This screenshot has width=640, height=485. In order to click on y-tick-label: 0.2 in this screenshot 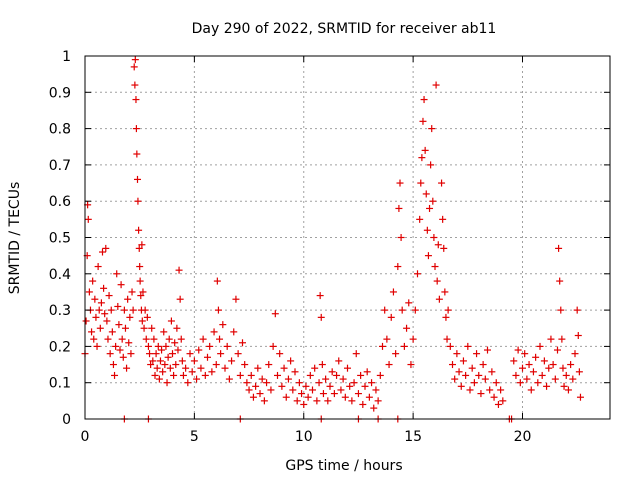, I will do `click(60, 347)`.